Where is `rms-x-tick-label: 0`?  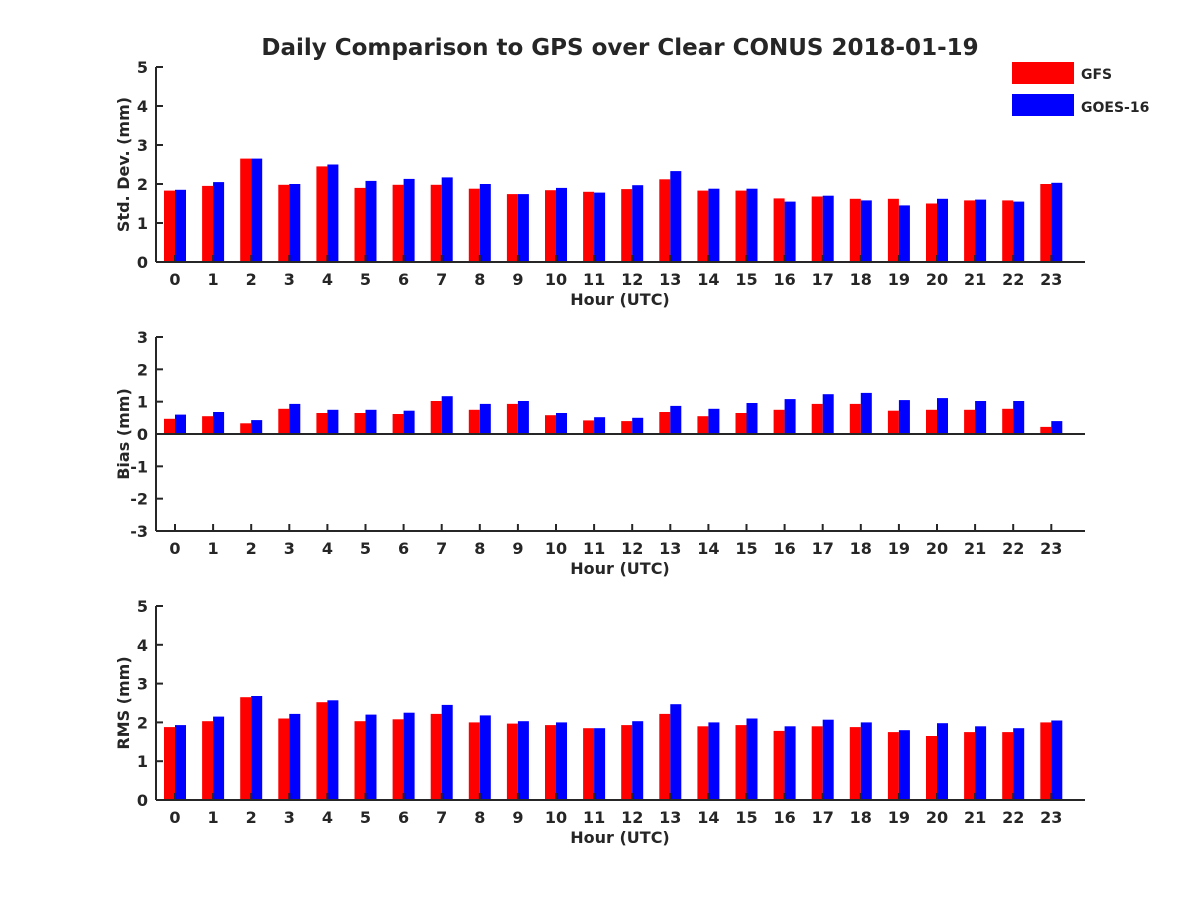 rms-x-tick-label: 0 is located at coordinates (174, 817).